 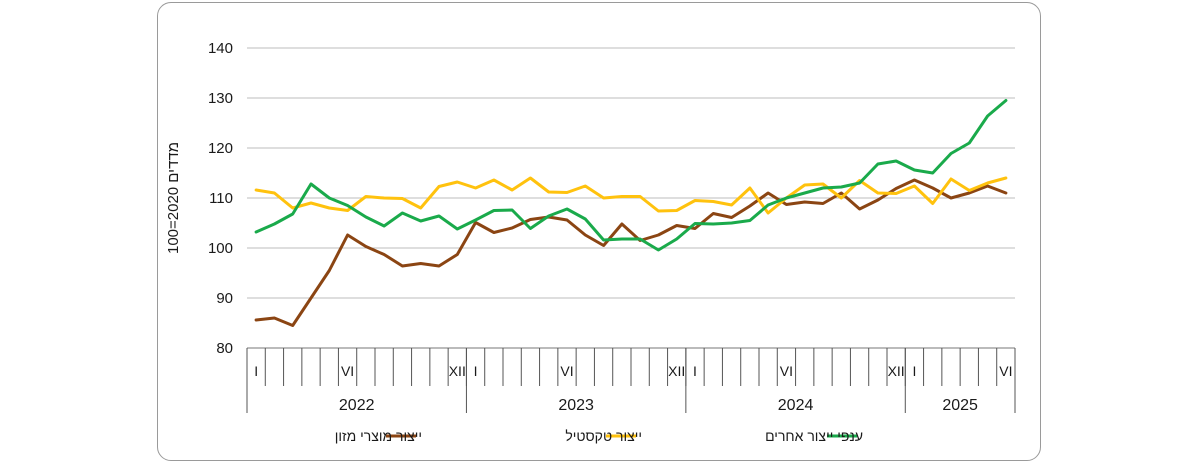 I want to click on y-tick-label: 80, so click(x=224, y=348).